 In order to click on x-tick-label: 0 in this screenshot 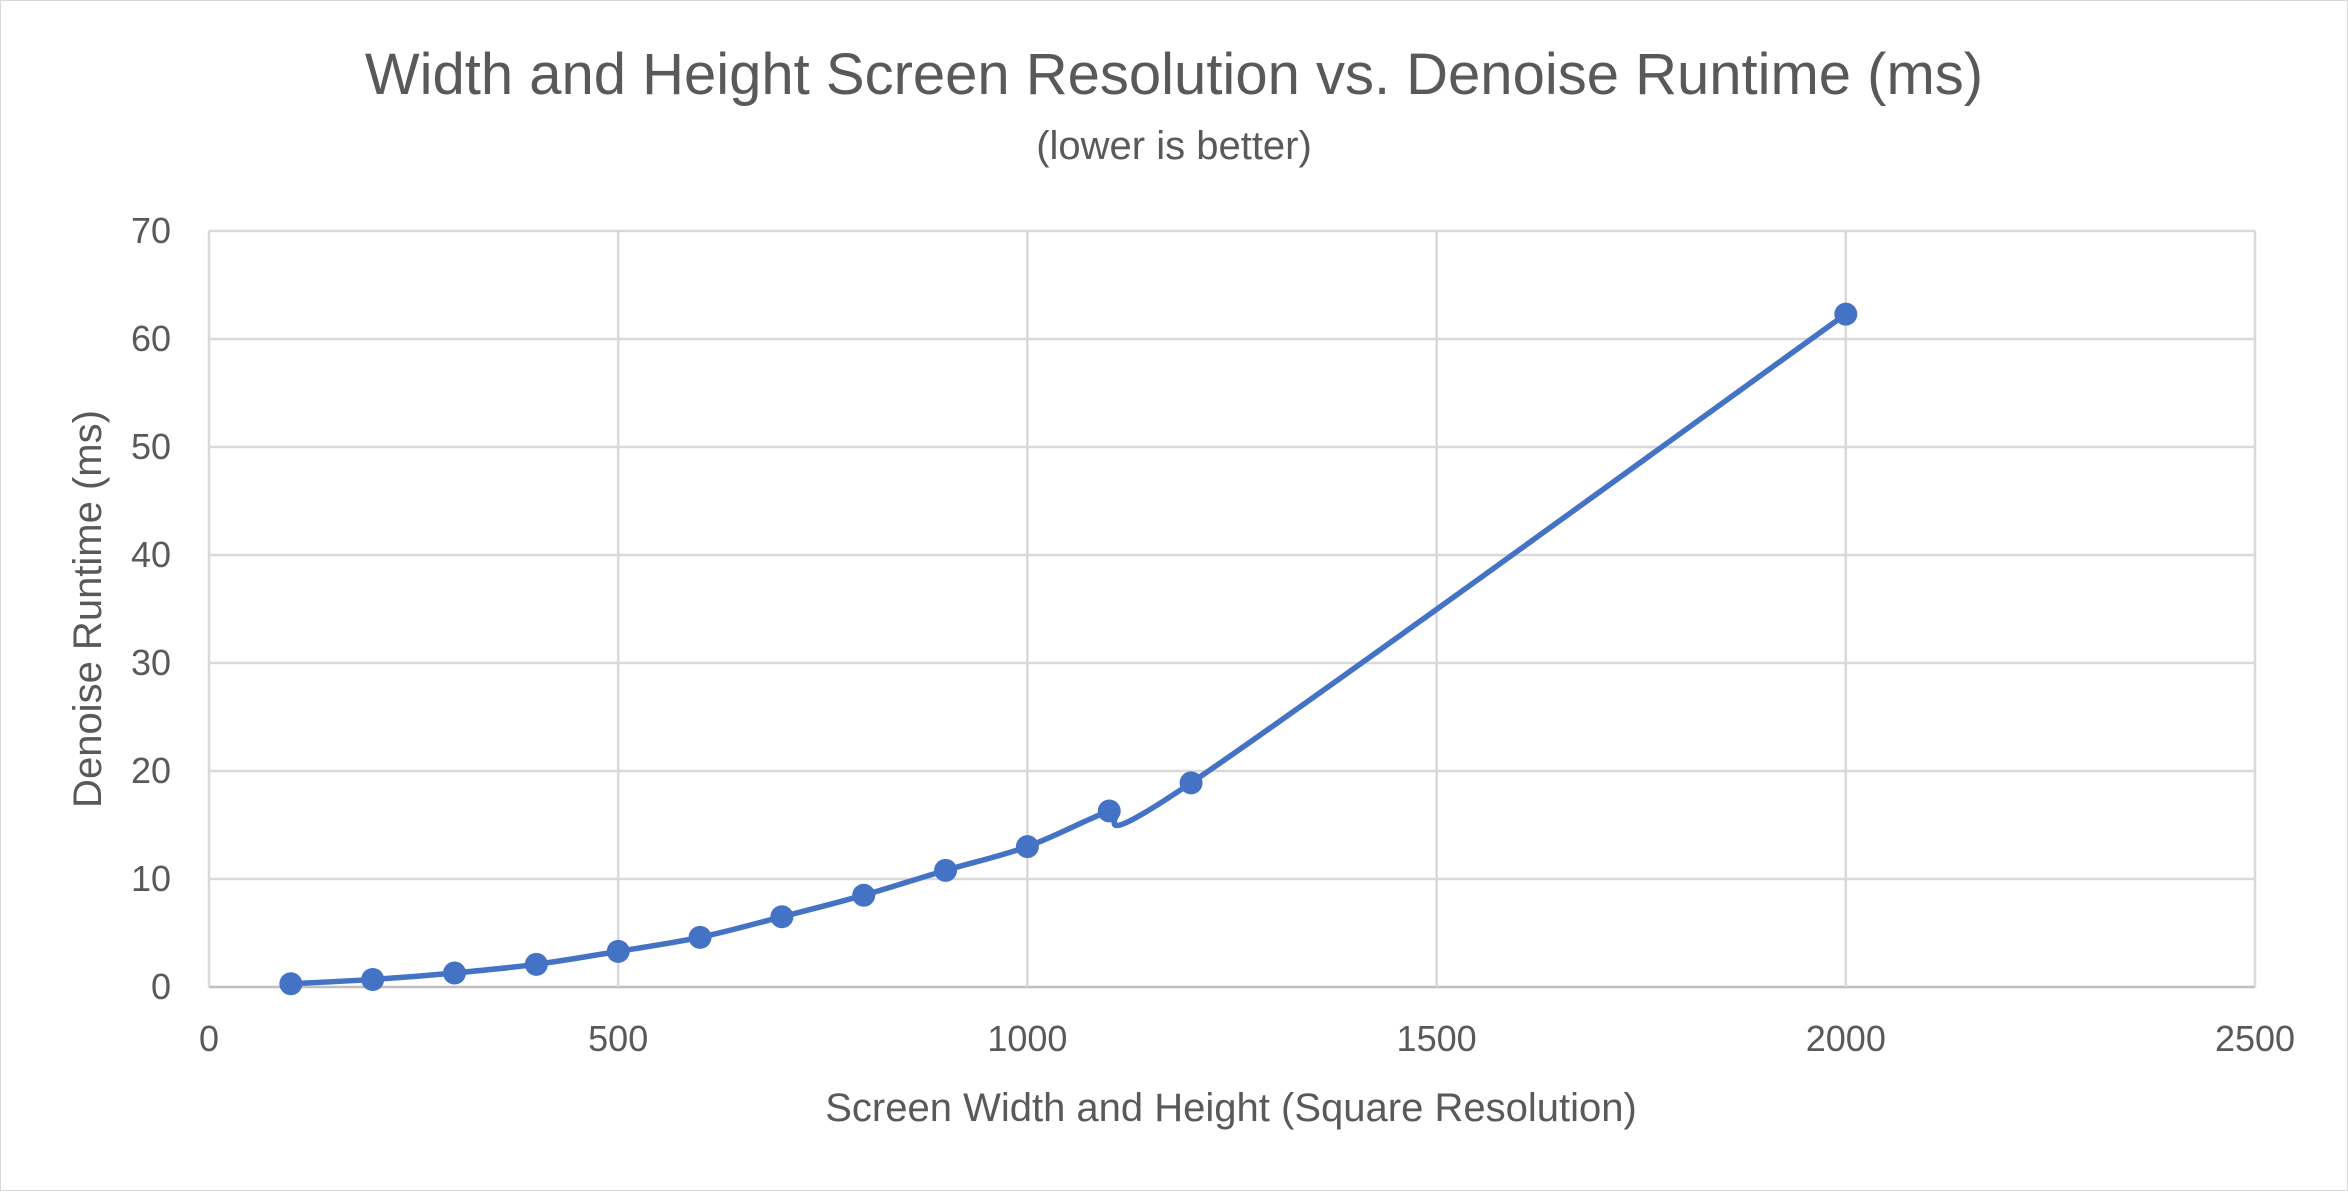, I will do `click(209, 1038)`.